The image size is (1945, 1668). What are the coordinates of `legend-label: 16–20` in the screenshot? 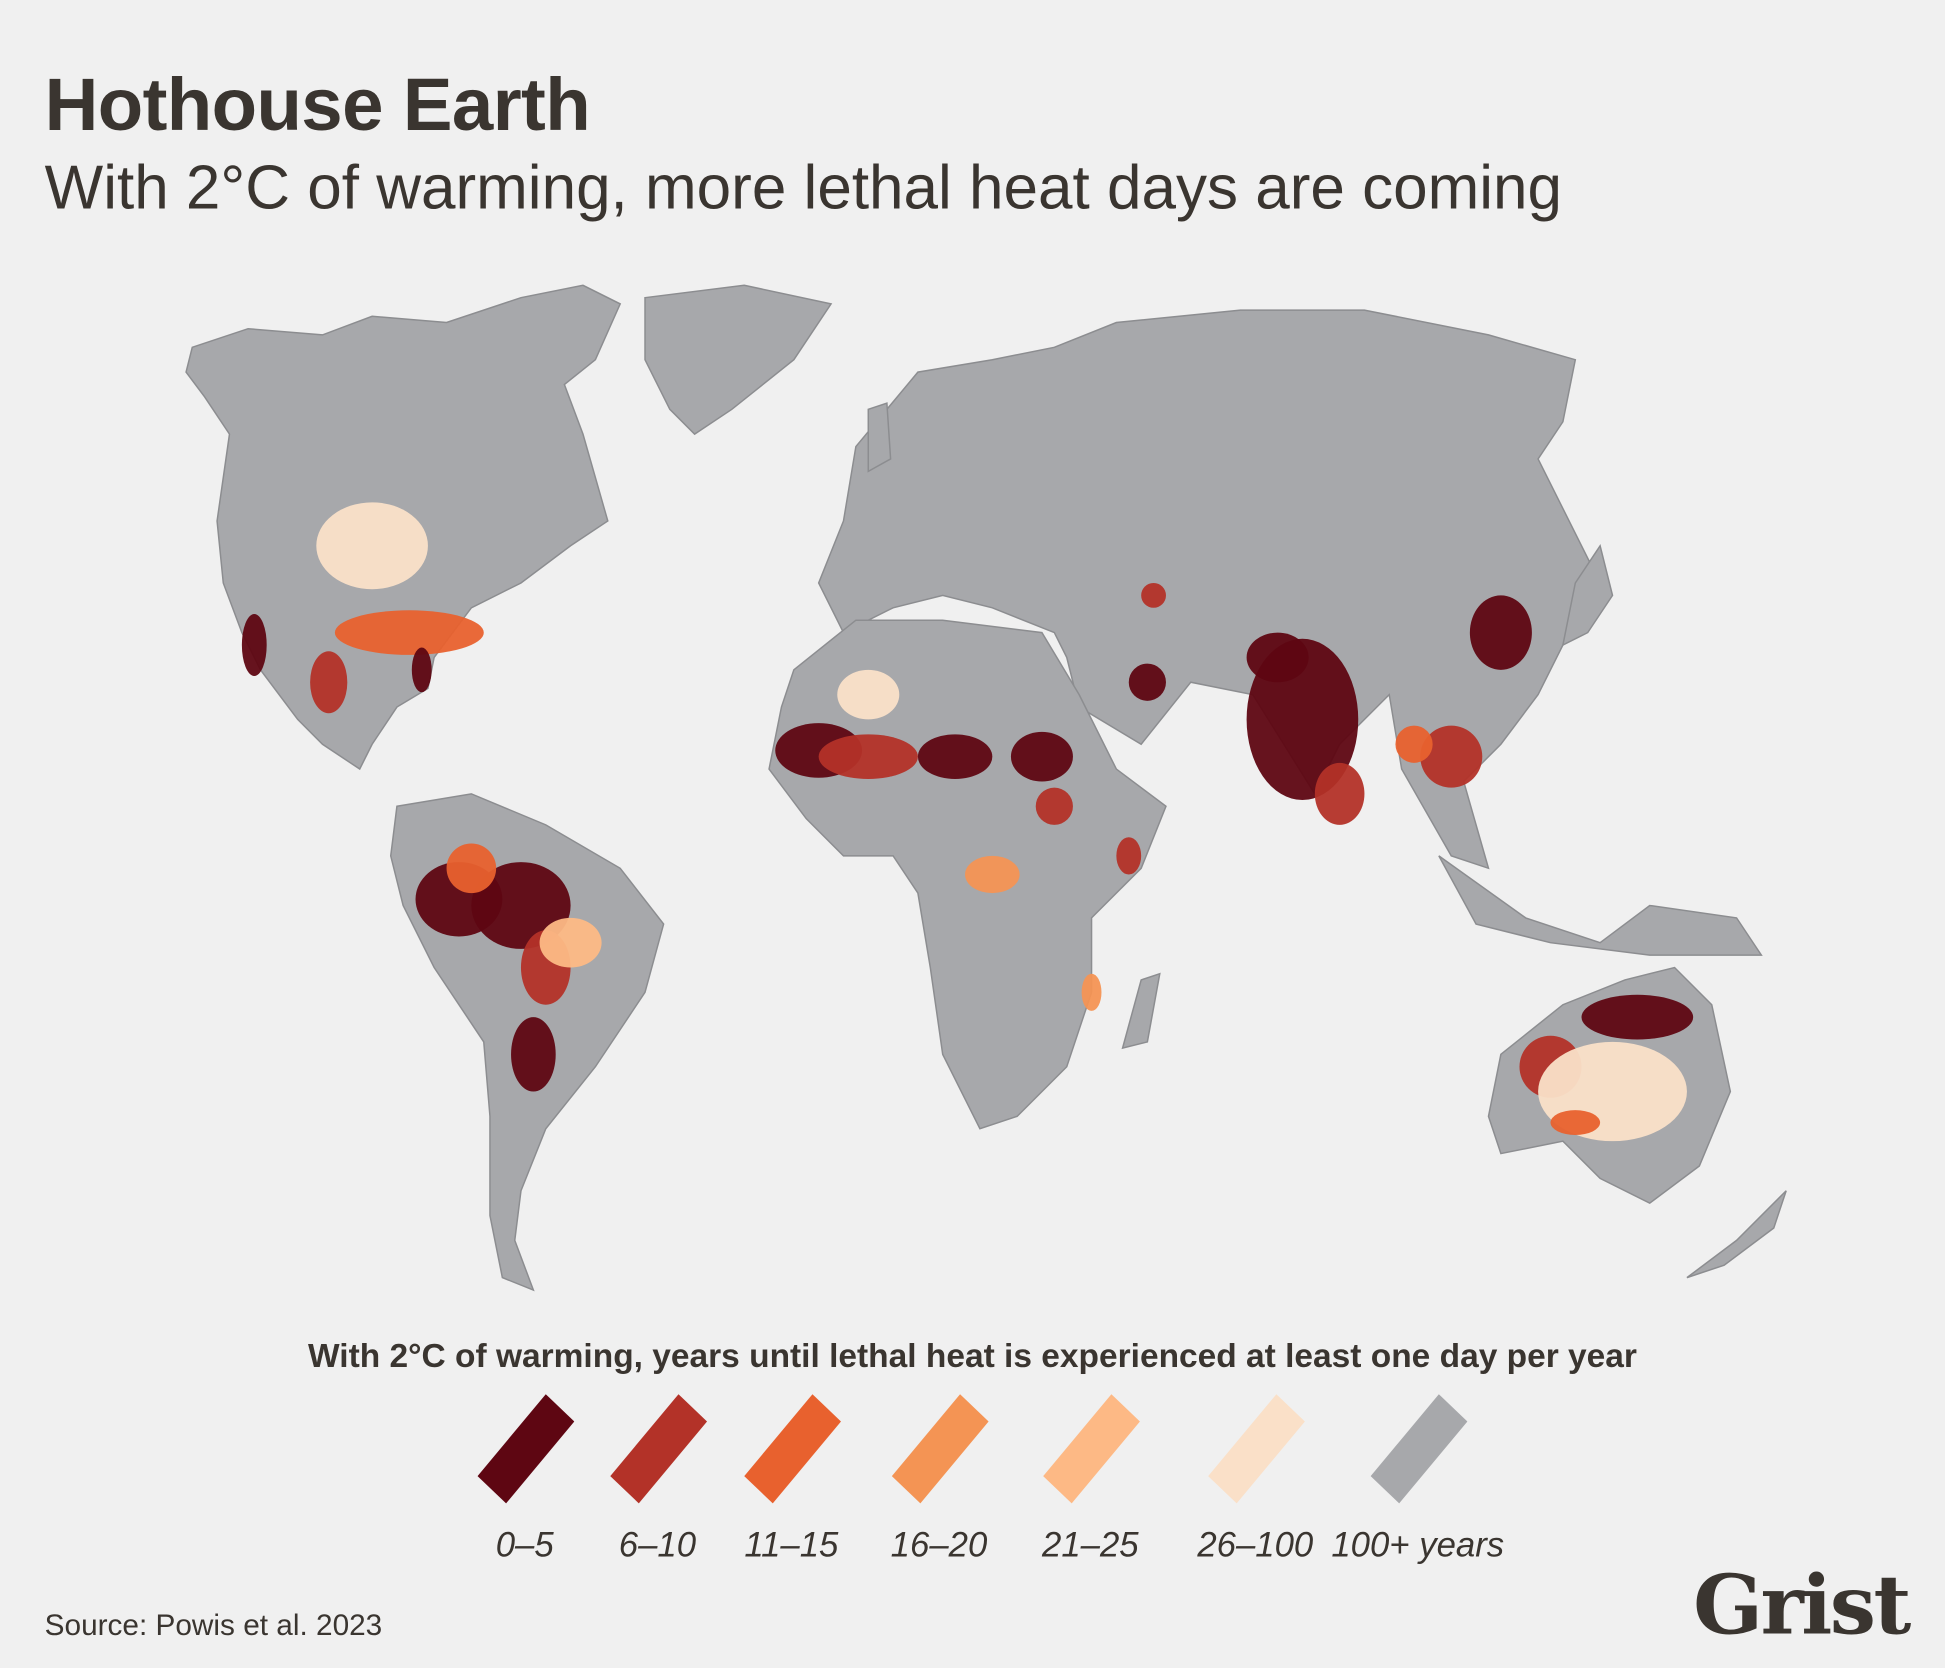 It's located at (939, 1545).